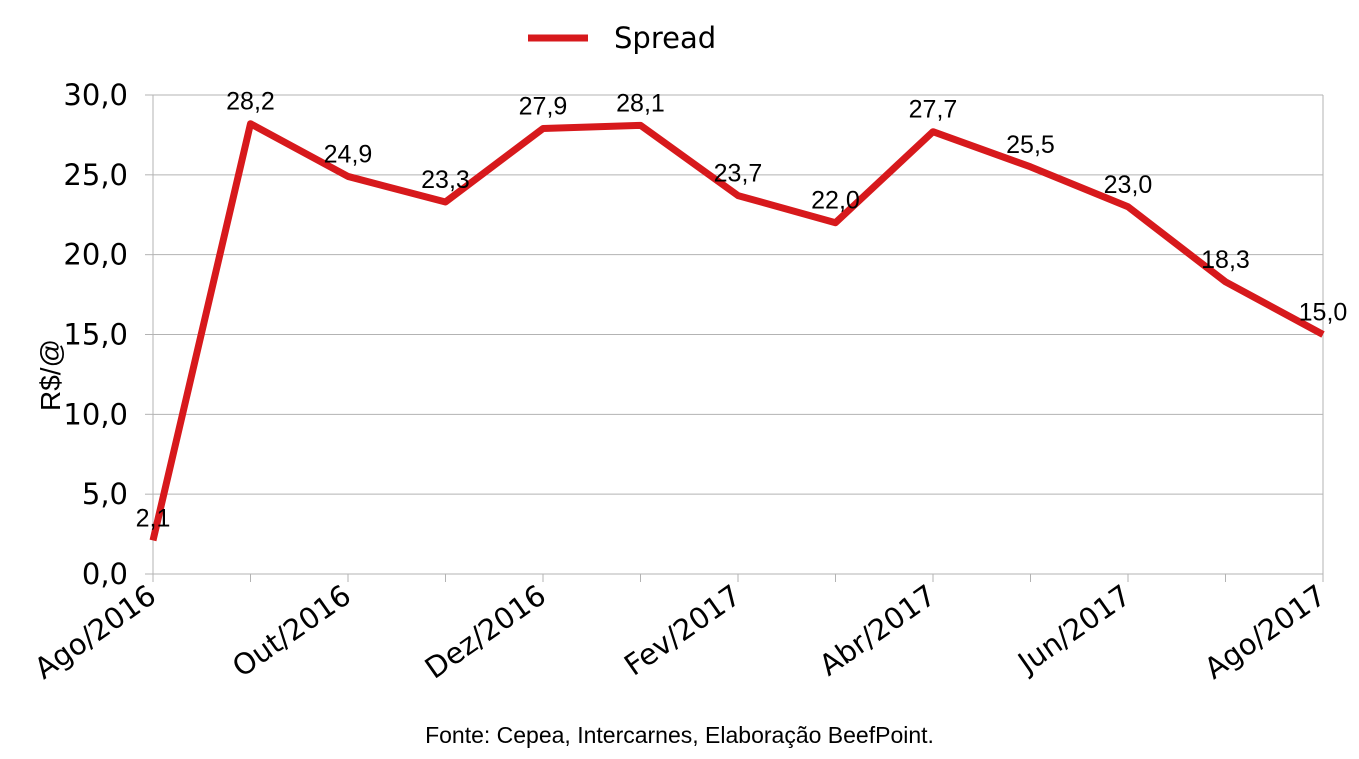 This screenshot has width=1359, height=759. Describe the element at coordinates (95, 255) in the screenshot. I see `y-tick-label: 20,0` at that location.